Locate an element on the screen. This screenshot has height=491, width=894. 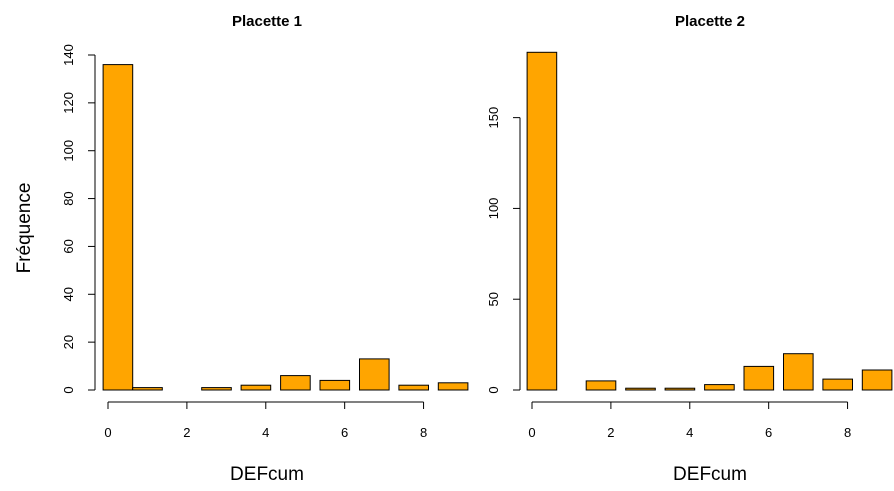
y-tick-label: 150 is located at coordinates (493, 118).